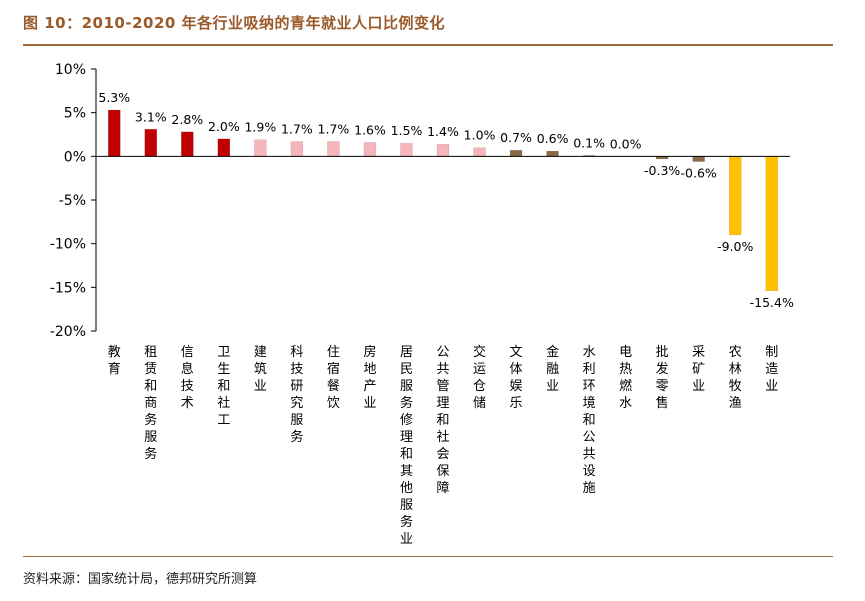 This screenshot has height=601, width=865. What do you see at coordinates (552, 369) in the screenshot?
I see `category-label: 金融业` at bounding box center [552, 369].